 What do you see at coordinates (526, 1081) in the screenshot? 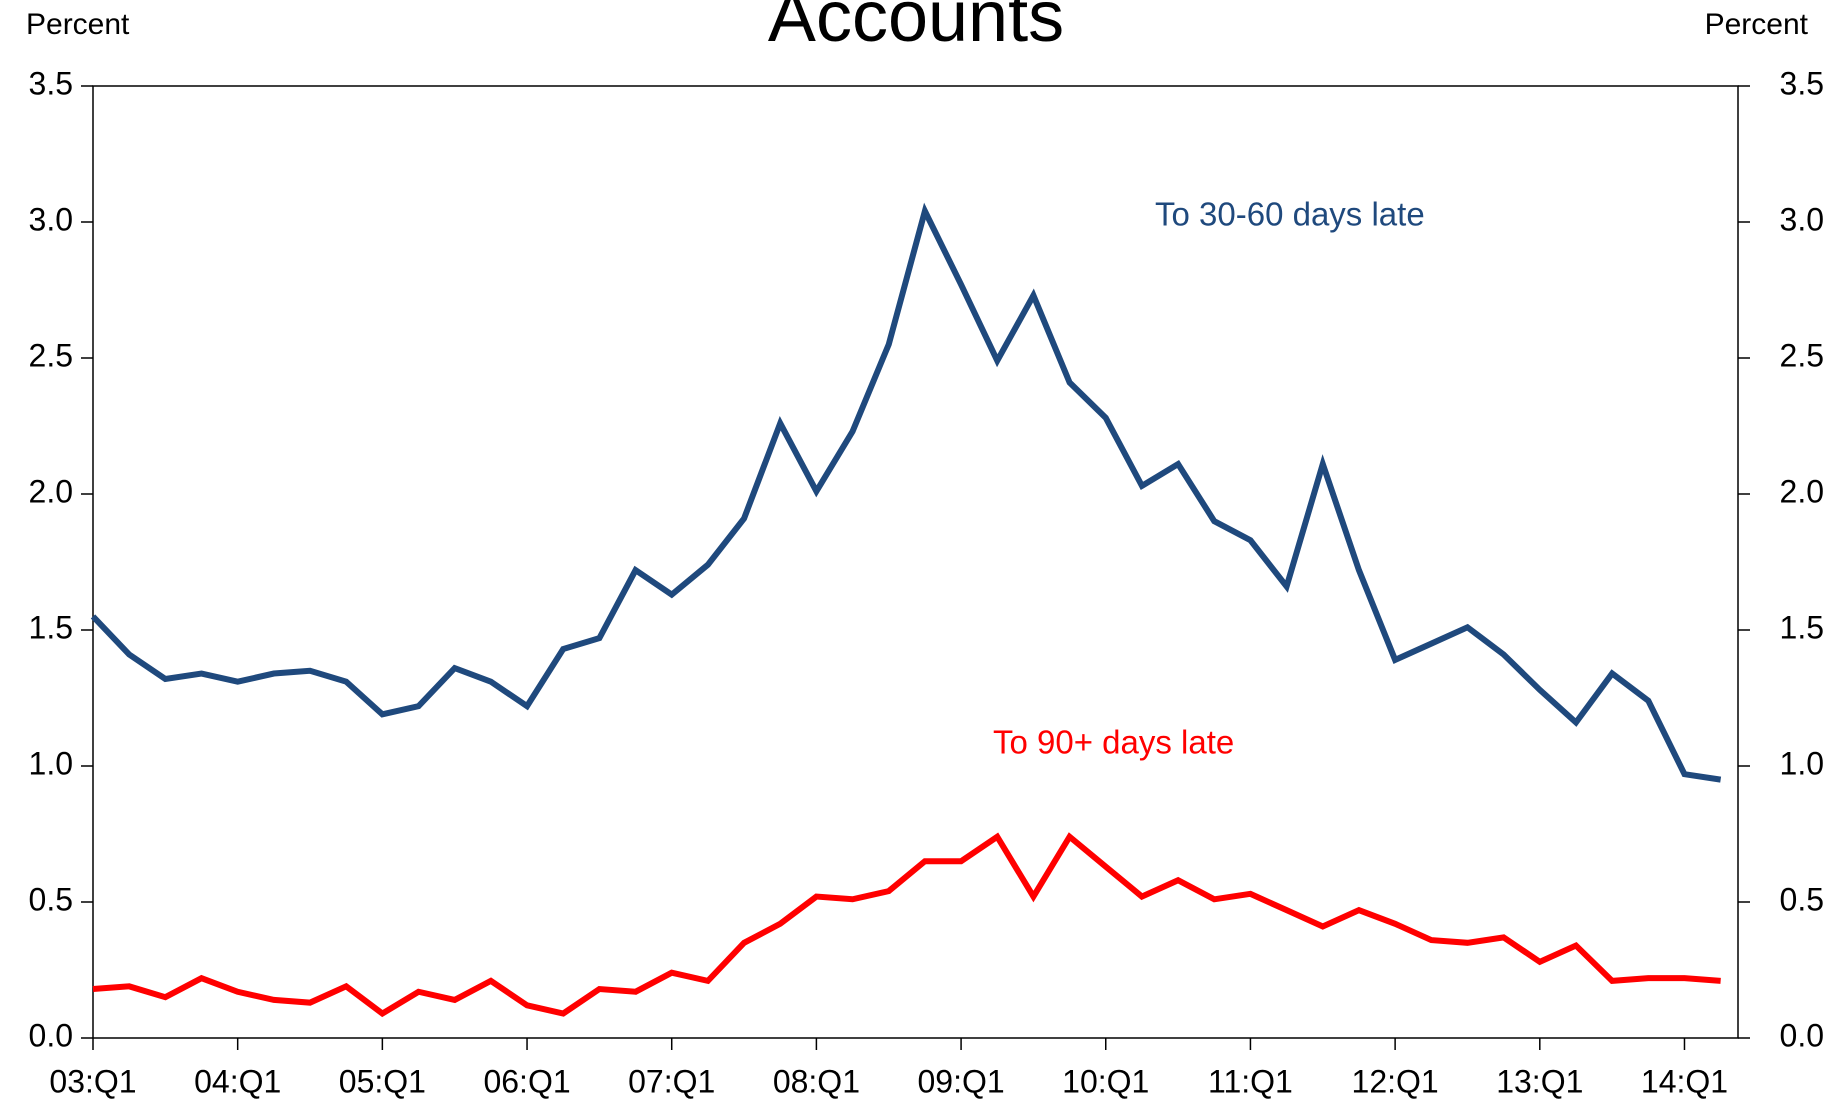
I see `x-tick-label: 06:Q1` at bounding box center [526, 1081].